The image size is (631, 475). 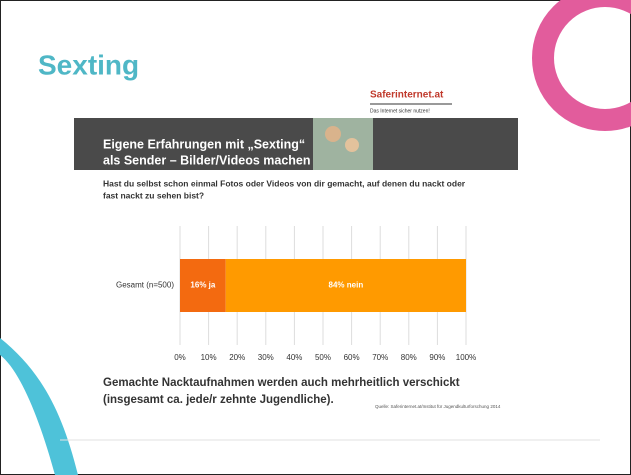 What do you see at coordinates (88, 64) in the screenshot?
I see `slide-title: Sexting` at bounding box center [88, 64].